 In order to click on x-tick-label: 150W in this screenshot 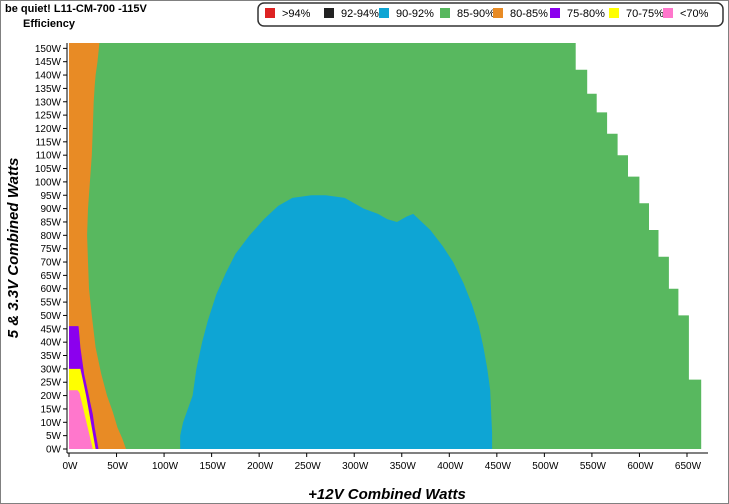, I will do `click(213, 466)`.